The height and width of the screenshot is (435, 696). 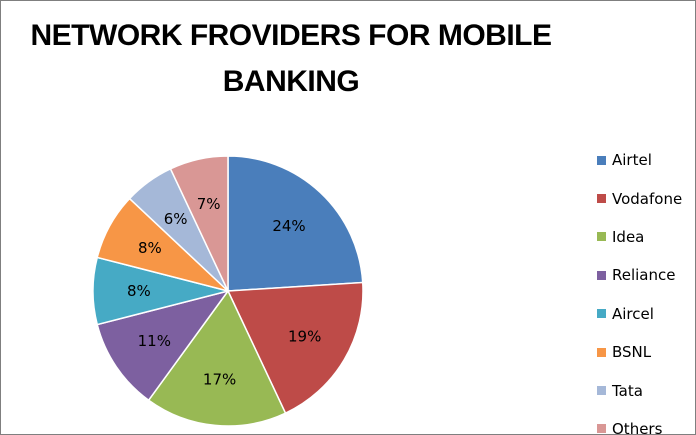 I want to click on pie-slice-reliance, so click(x=163, y=345).